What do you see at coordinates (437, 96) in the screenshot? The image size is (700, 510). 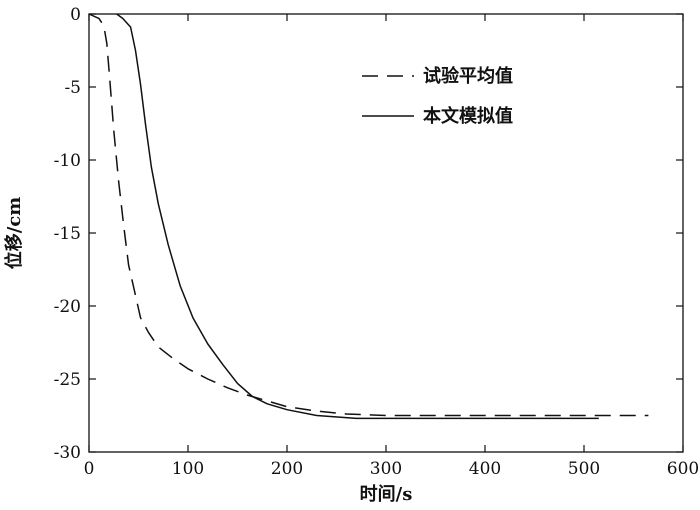 I see `legend: 试验平均值 本文模拟值` at bounding box center [437, 96].